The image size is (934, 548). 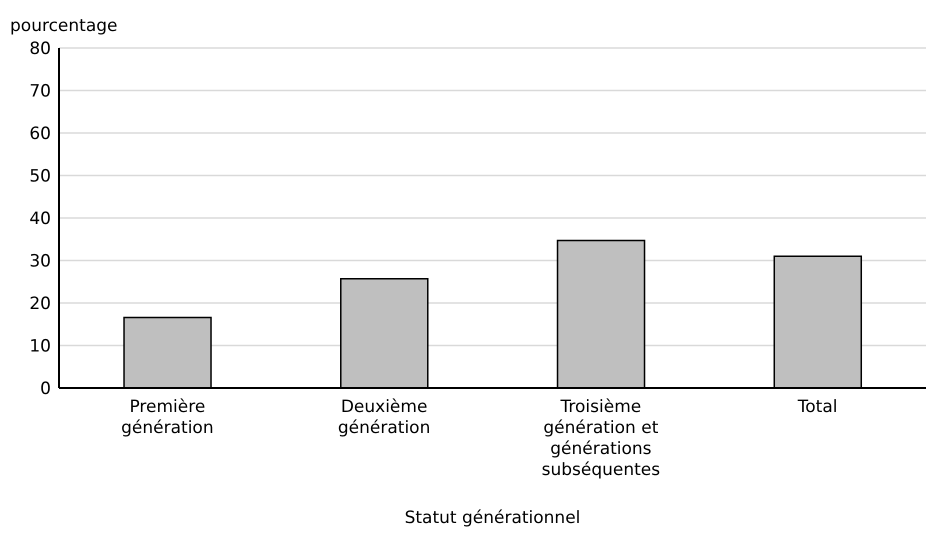 I want to click on y-tick-label: 10, so click(x=40, y=346).